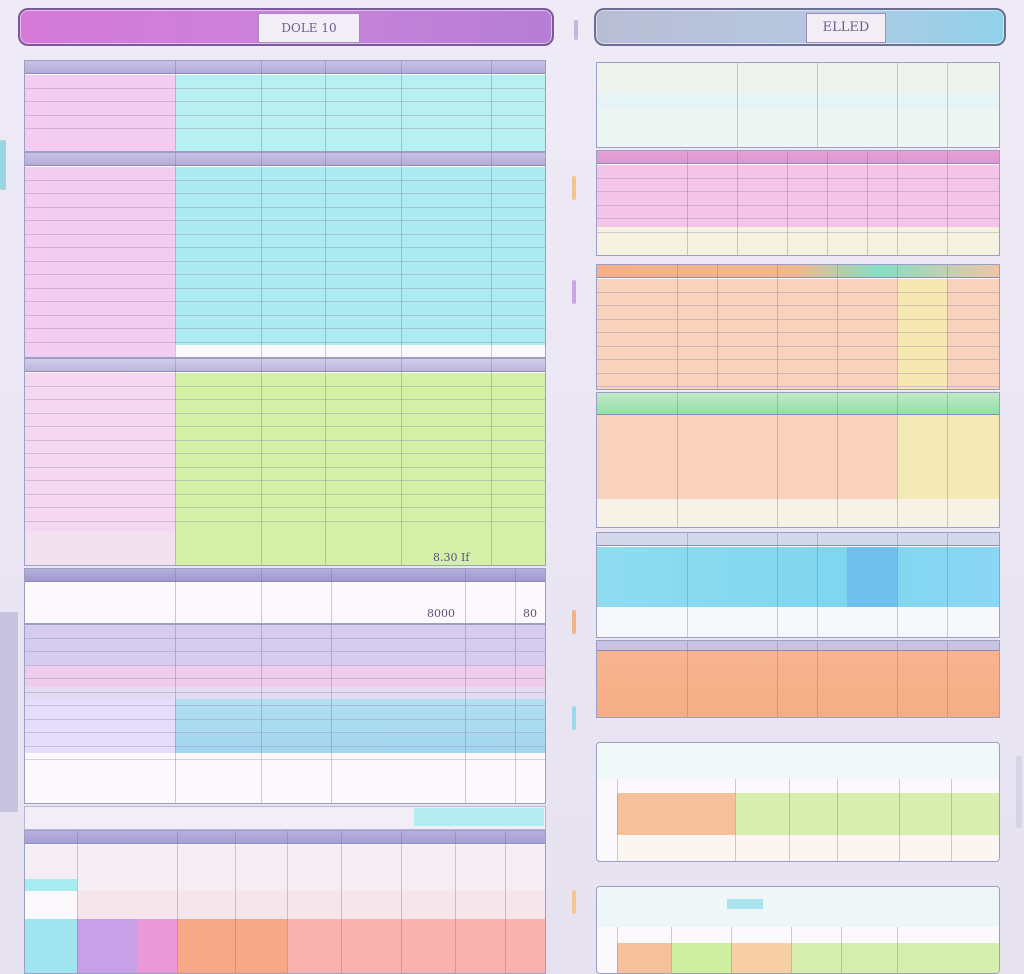 The image size is (1024, 974). Describe the element at coordinates (798, 101) in the screenshot. I see `band-blue-pale` at that location.